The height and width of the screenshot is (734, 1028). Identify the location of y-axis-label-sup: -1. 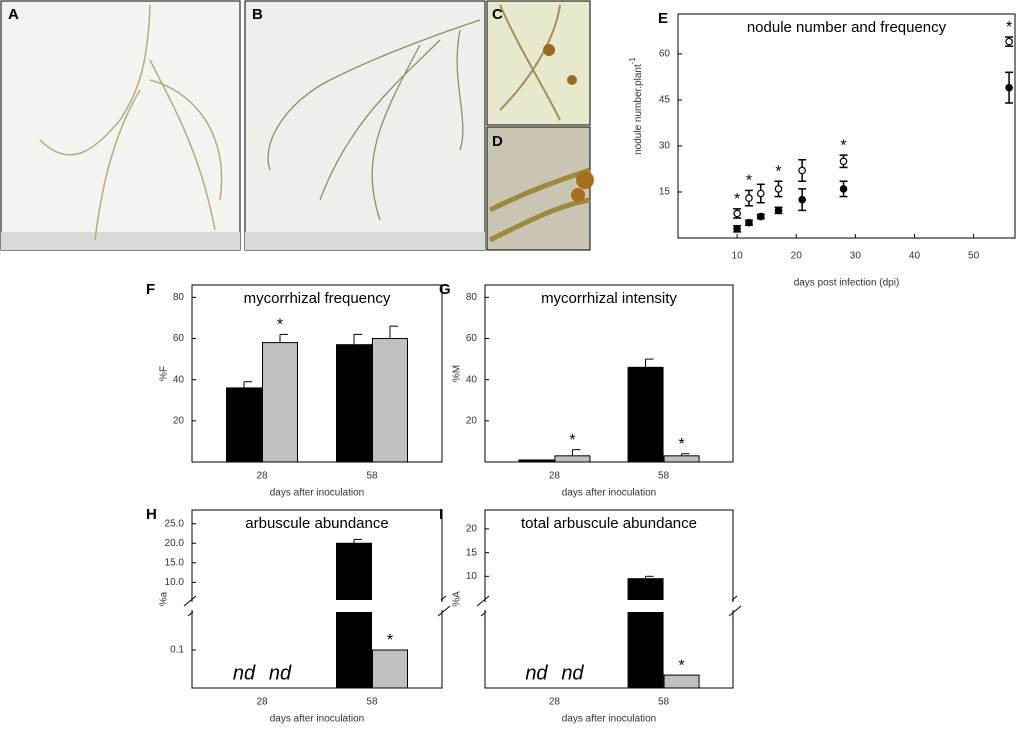
(632, 61).